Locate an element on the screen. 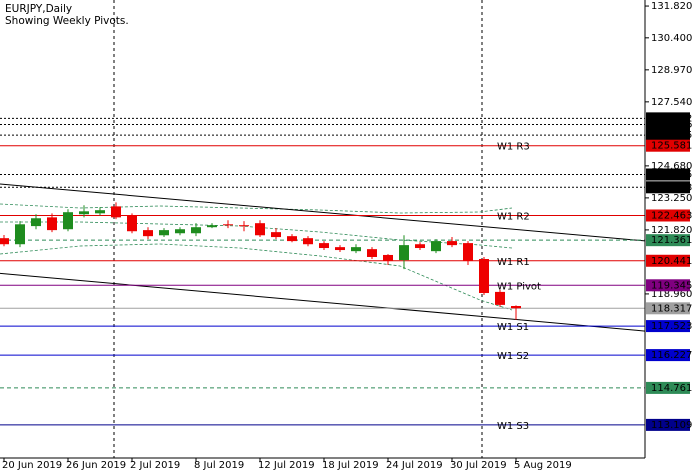 This screenshot has width=700, height=475. price-label: 114.761 is located at coordinates (671, 388).